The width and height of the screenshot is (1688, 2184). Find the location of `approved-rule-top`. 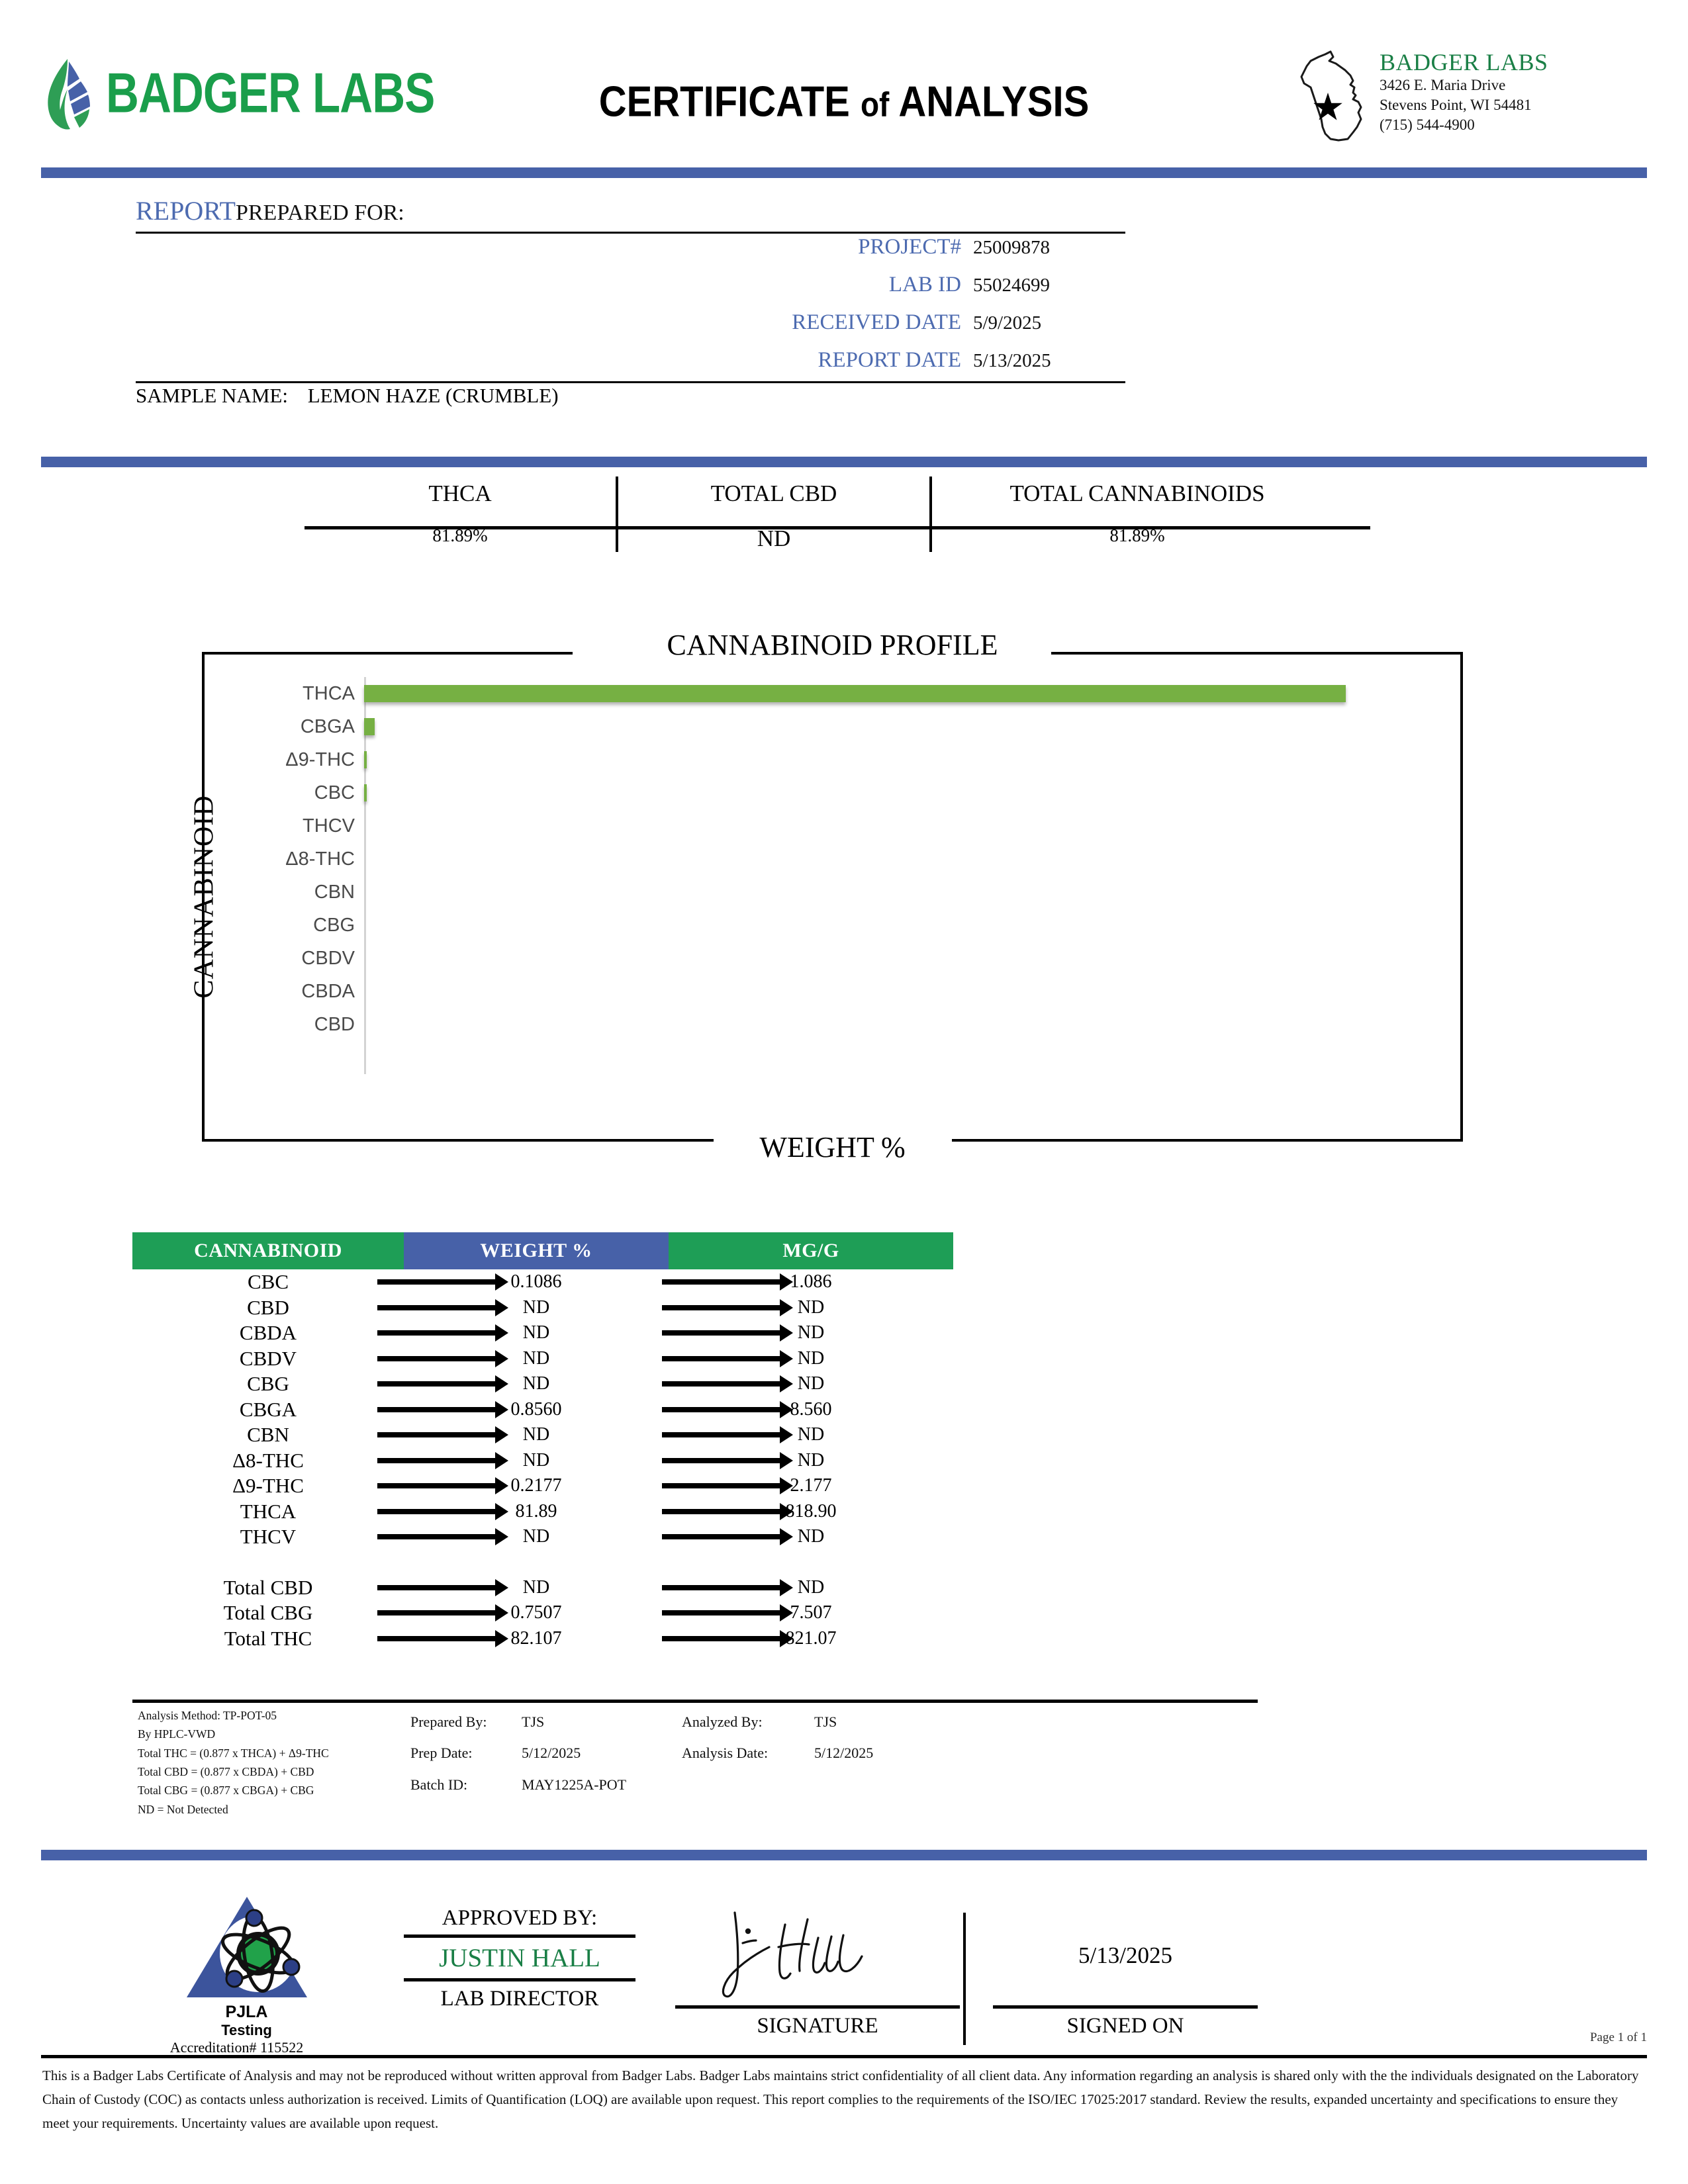

approved-rule-top is located at coordinates (519, 1936).